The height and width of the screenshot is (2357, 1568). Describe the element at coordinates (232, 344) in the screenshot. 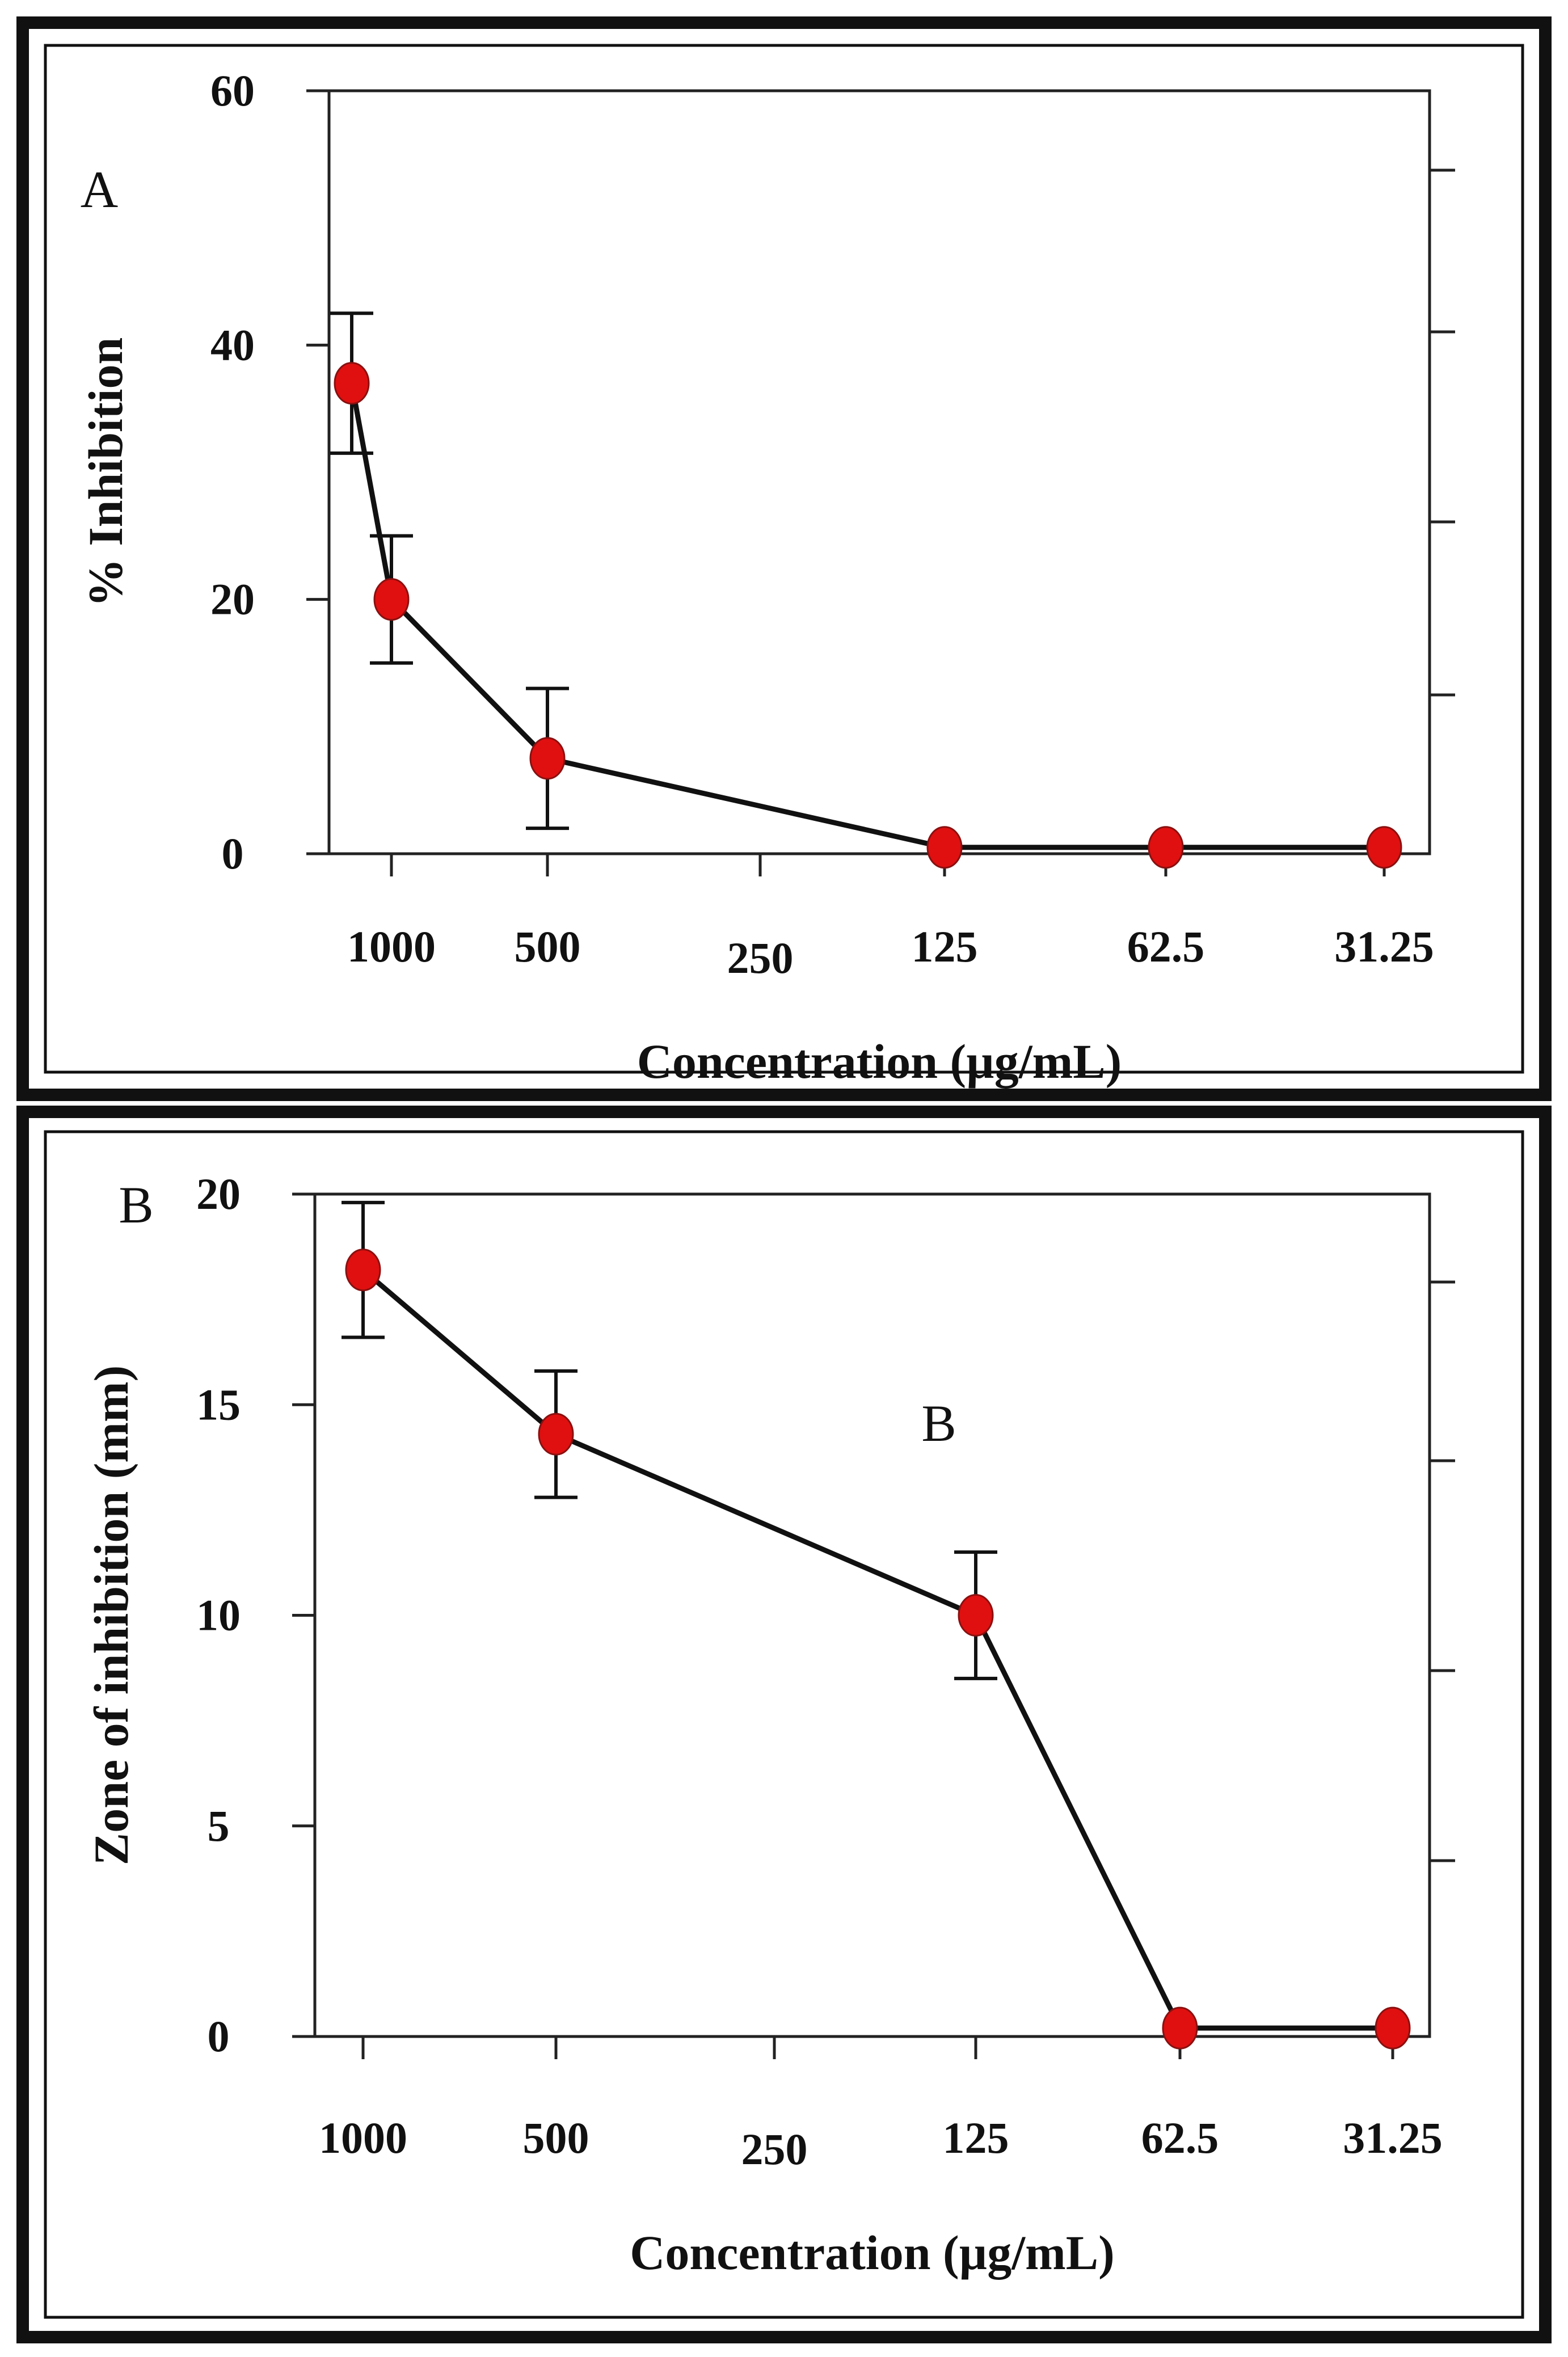

I see `y-tick-label: 40` at that location.